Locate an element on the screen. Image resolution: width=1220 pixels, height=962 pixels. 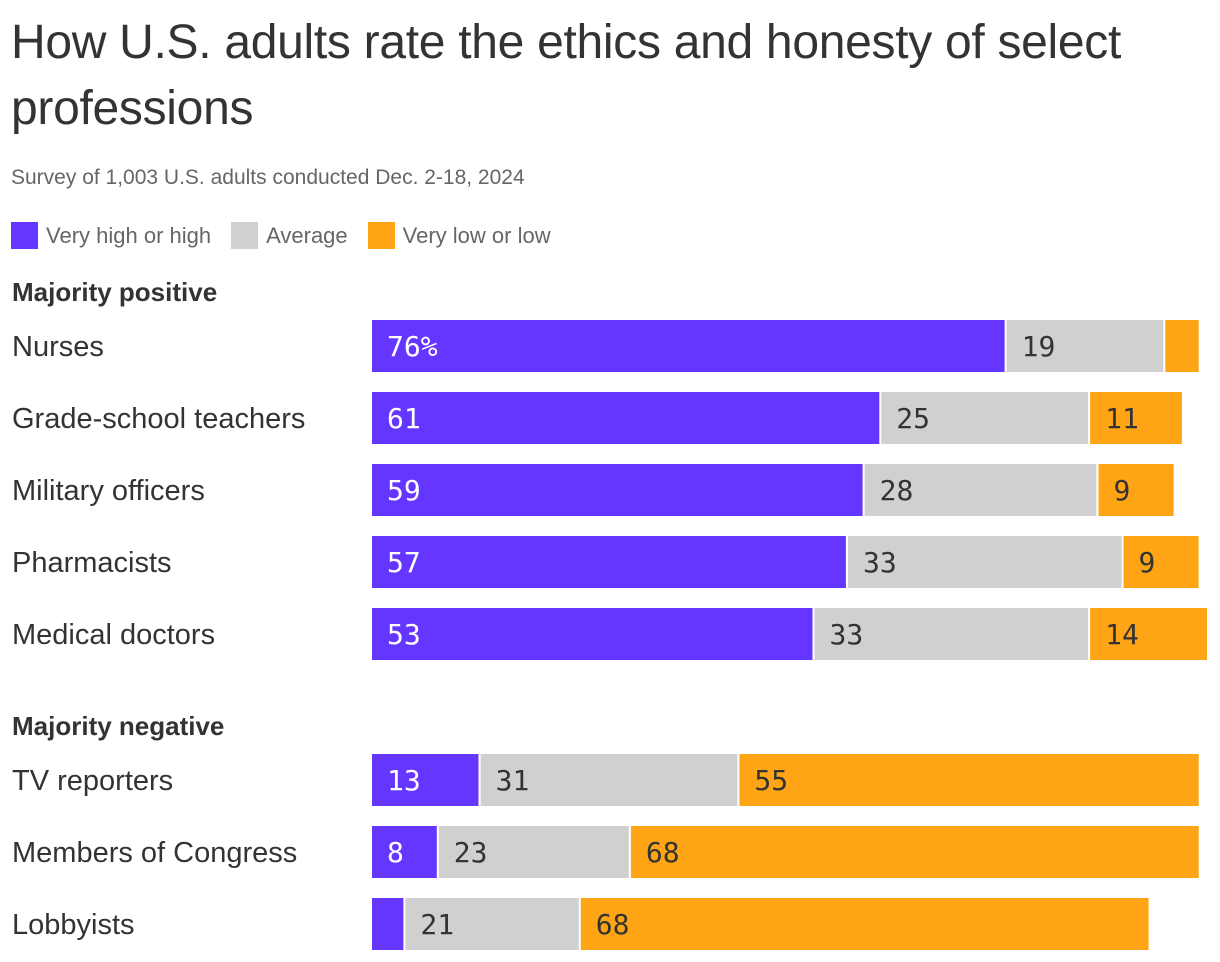
data-label-average: 31 is located at coordinates (513, 780).